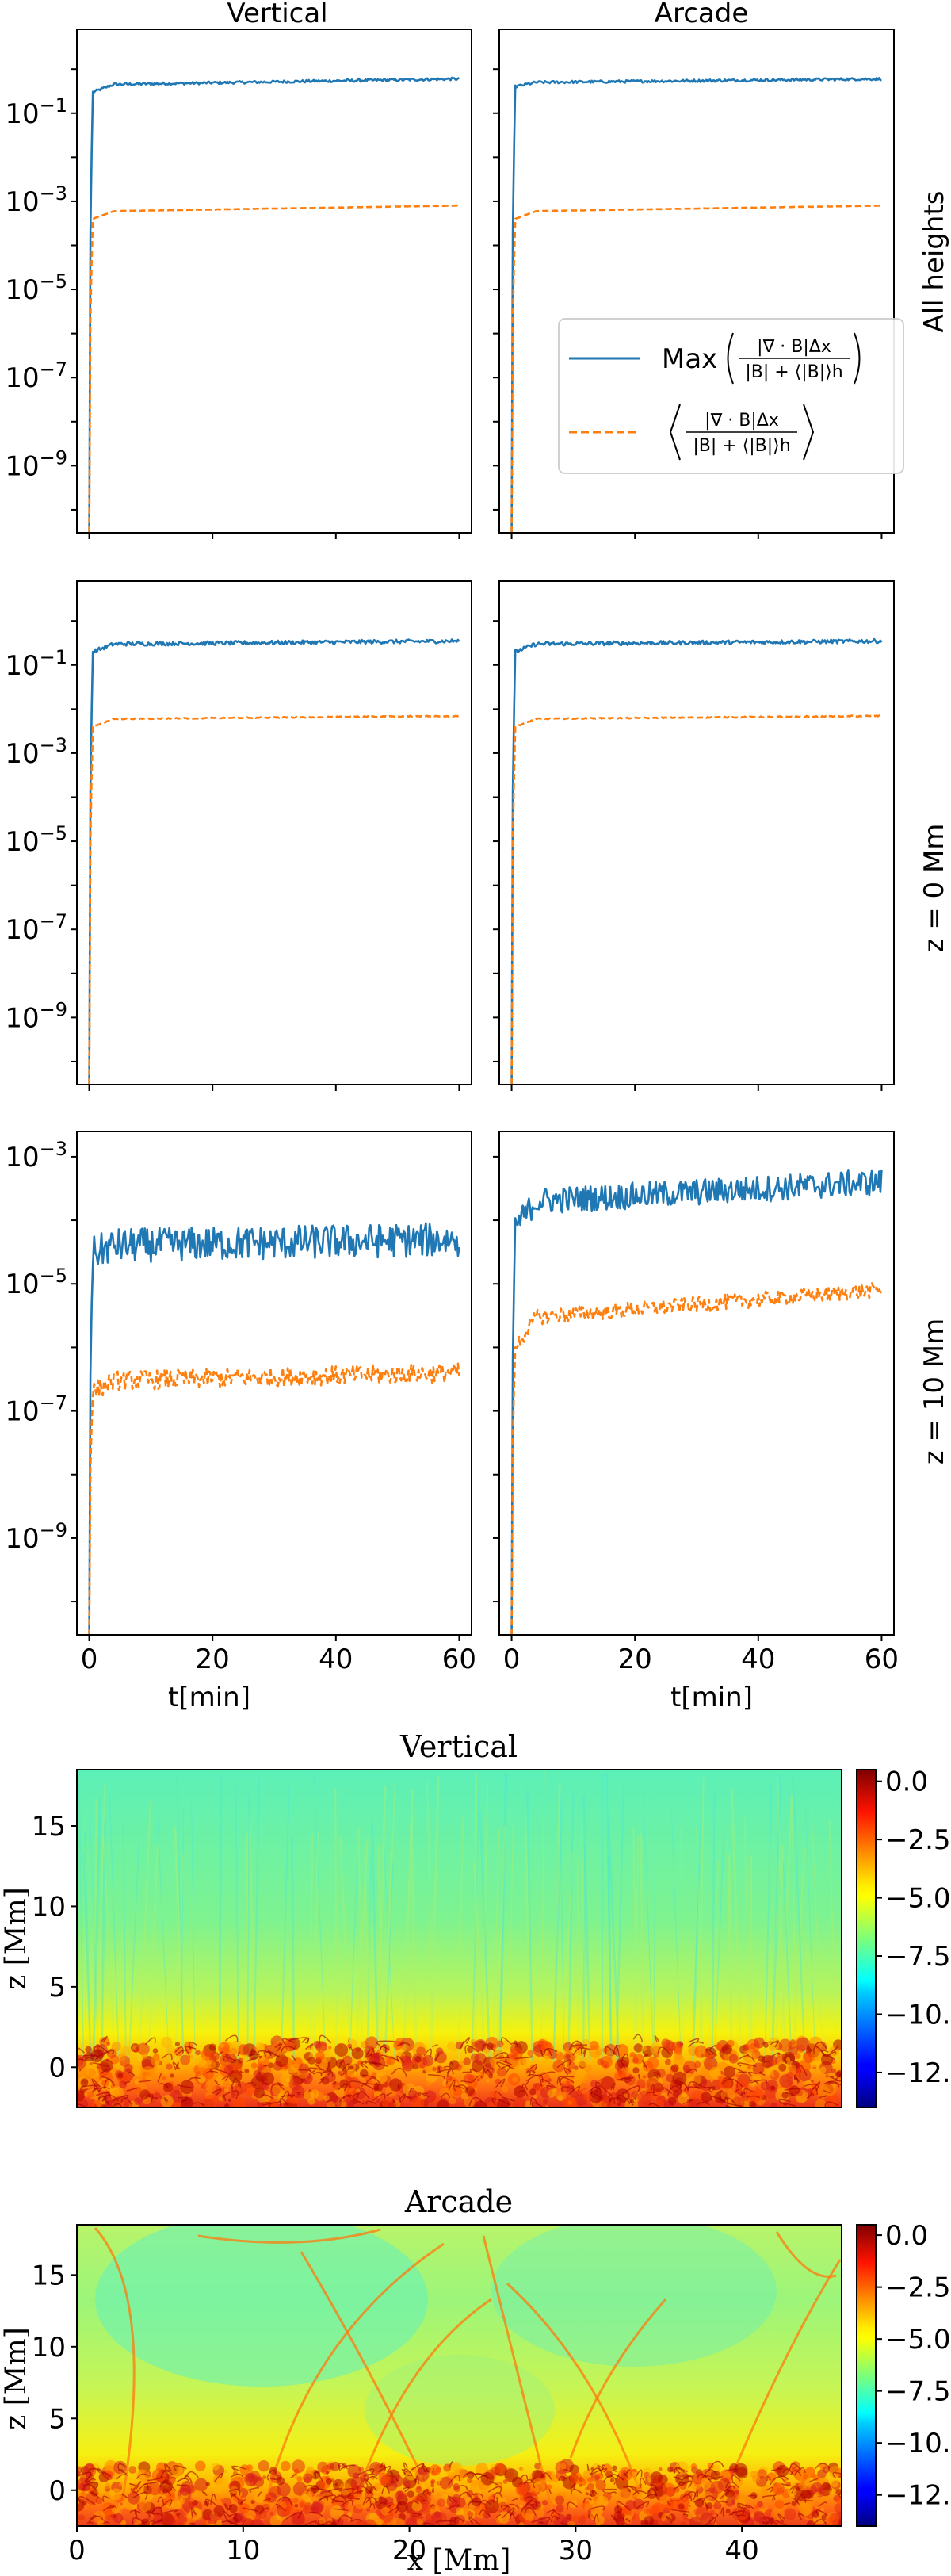  I want to click on panel-vertical-z0: 10−1 10−3 10−5 10−7 10−9, so click(238, 835).